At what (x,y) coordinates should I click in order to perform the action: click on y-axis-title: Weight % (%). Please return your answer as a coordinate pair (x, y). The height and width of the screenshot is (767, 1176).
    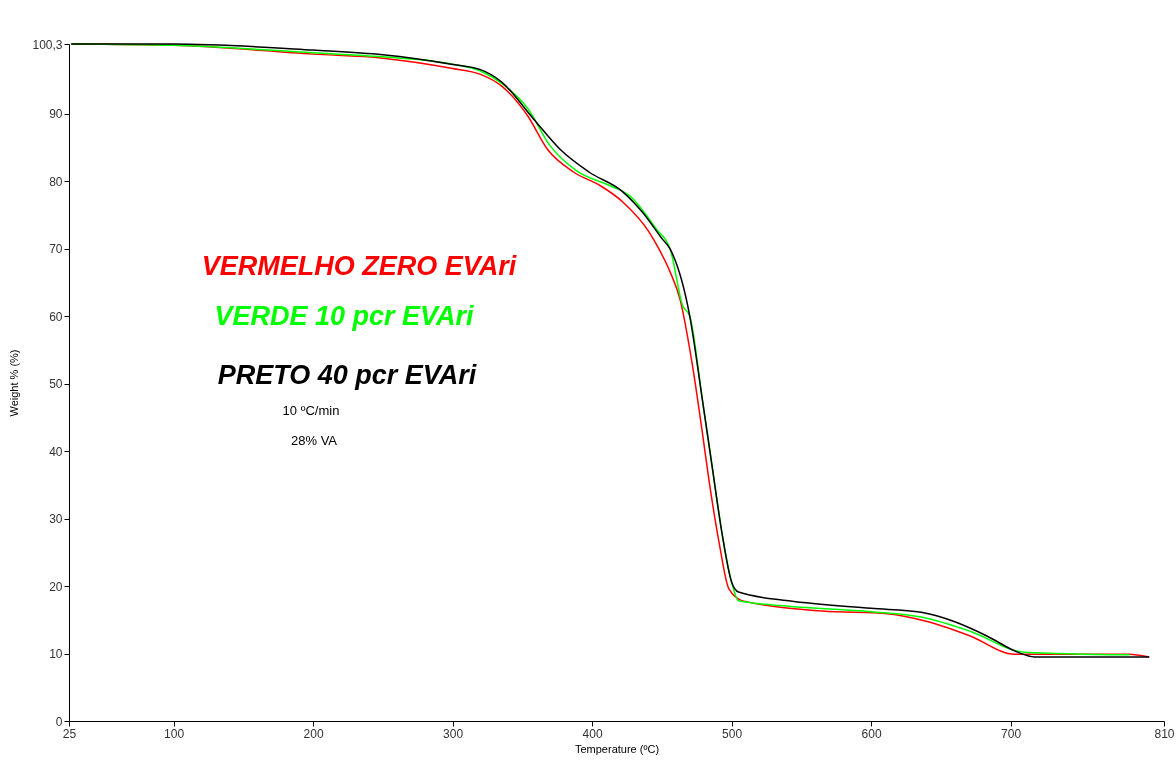
    Looking at the image, I should click on (14, 383).